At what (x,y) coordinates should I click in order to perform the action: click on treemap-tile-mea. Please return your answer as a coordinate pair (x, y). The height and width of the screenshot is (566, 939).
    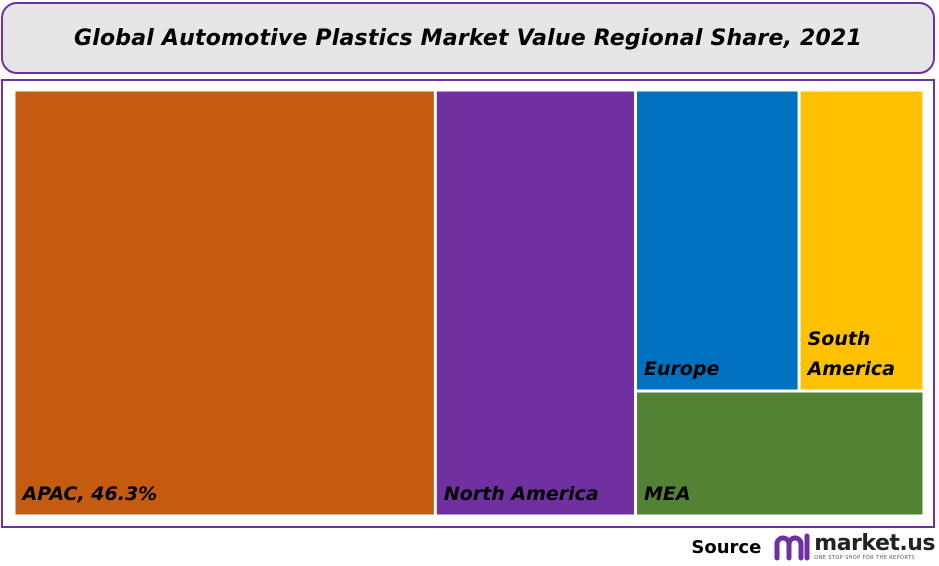
    Looking at the image, I should click on (780, 453).